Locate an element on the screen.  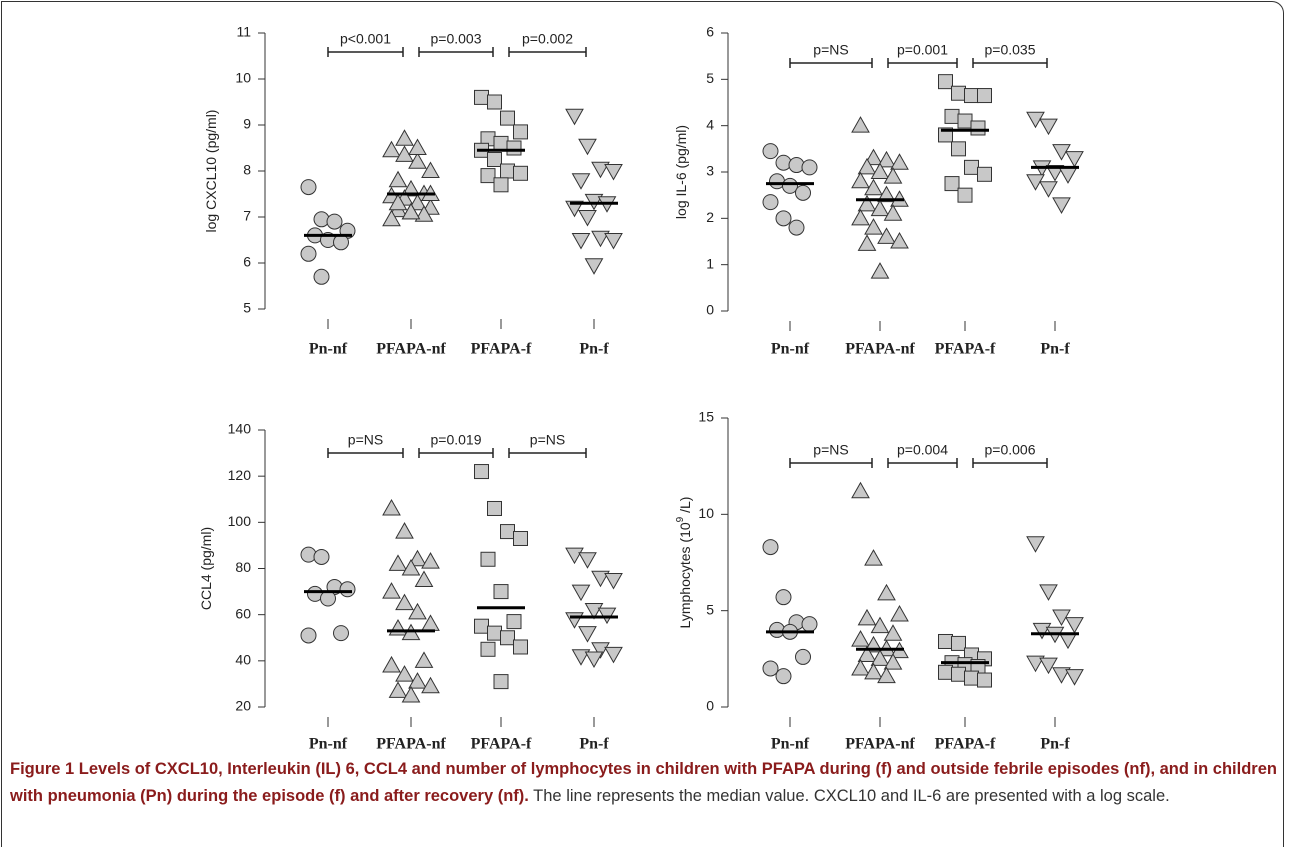
y-axis-label-part: CCL4 (pg/ml) is located at coordinates (206, 568).